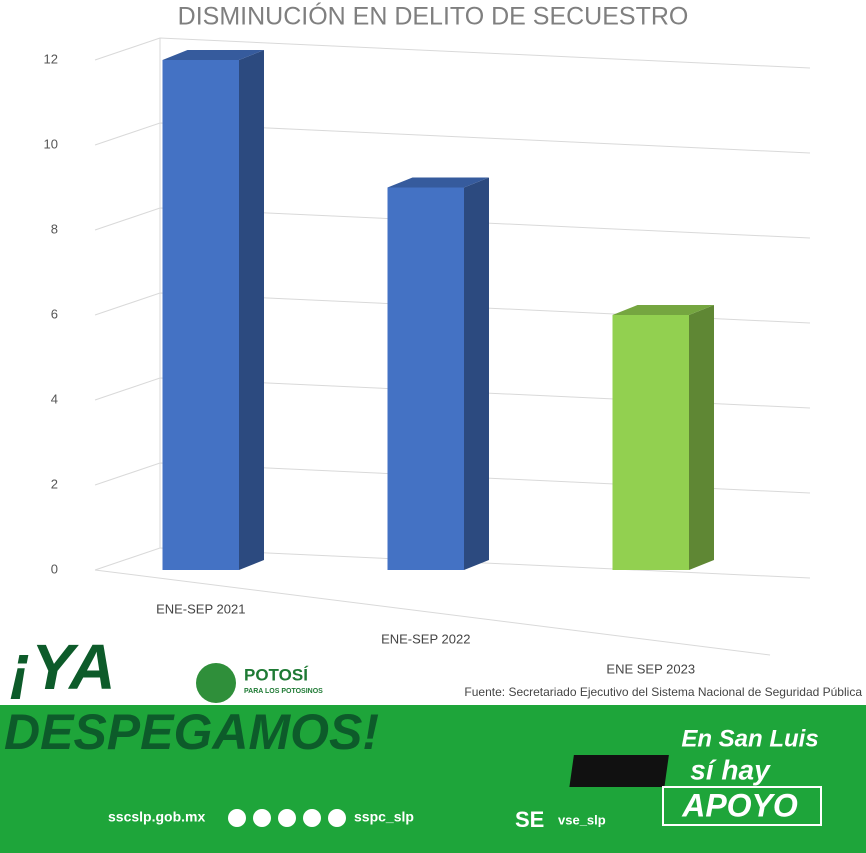 This screenshot has height=853, width=866. I want to click on social-icons, so click(287, 818).